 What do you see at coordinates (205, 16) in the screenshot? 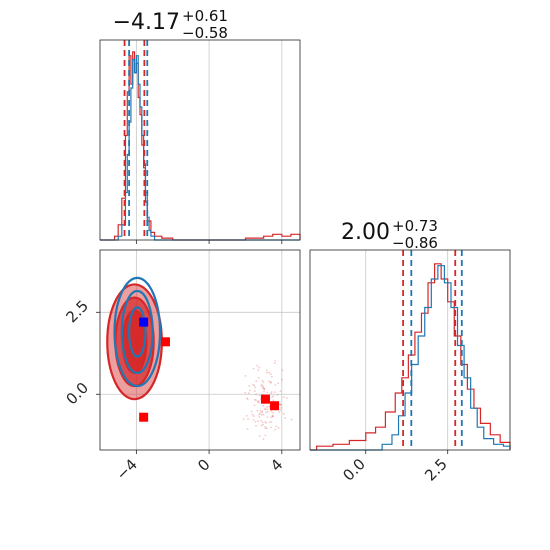
I see `panel-title-plus: +0.61` at bounding box center [205, 16].